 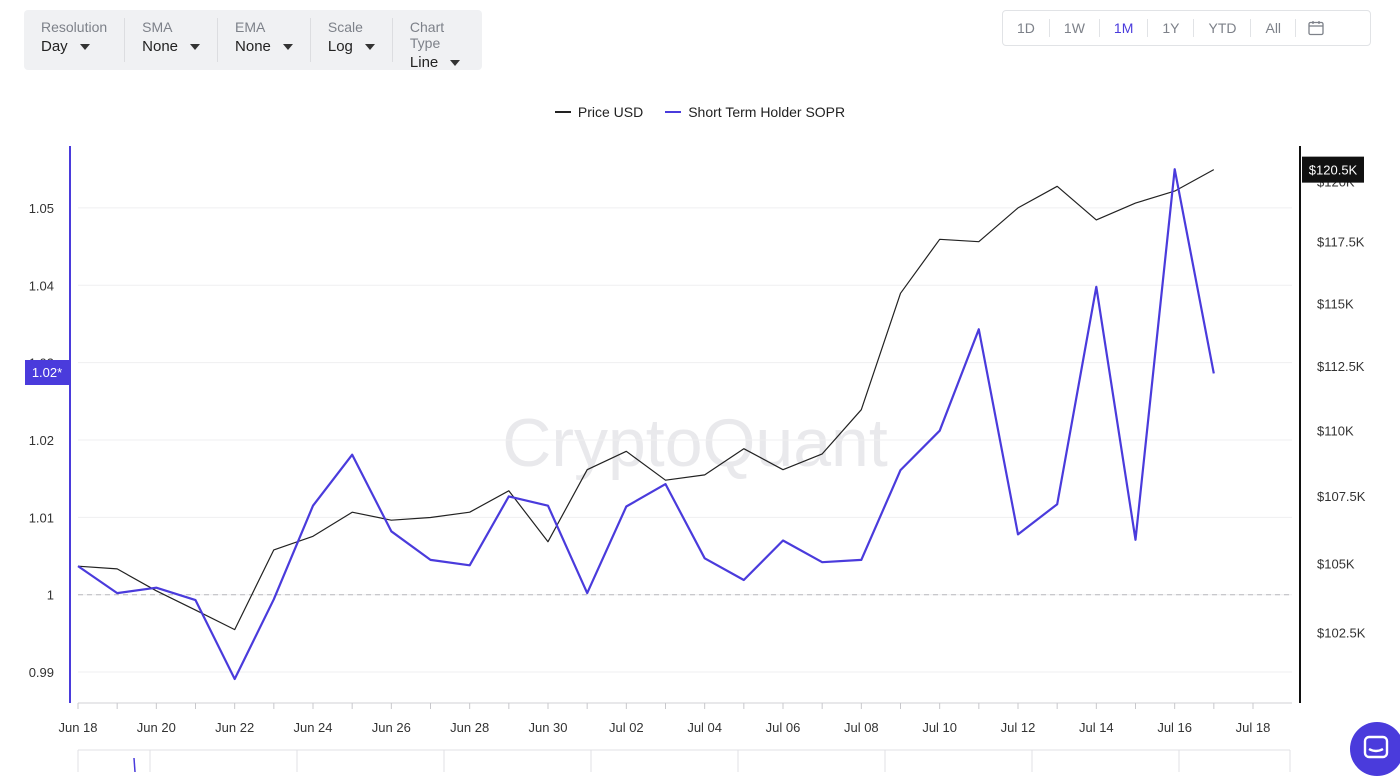 I want to click on legend-item-sopr: Short Term Holder SOPR, so click(x=755, y=112).